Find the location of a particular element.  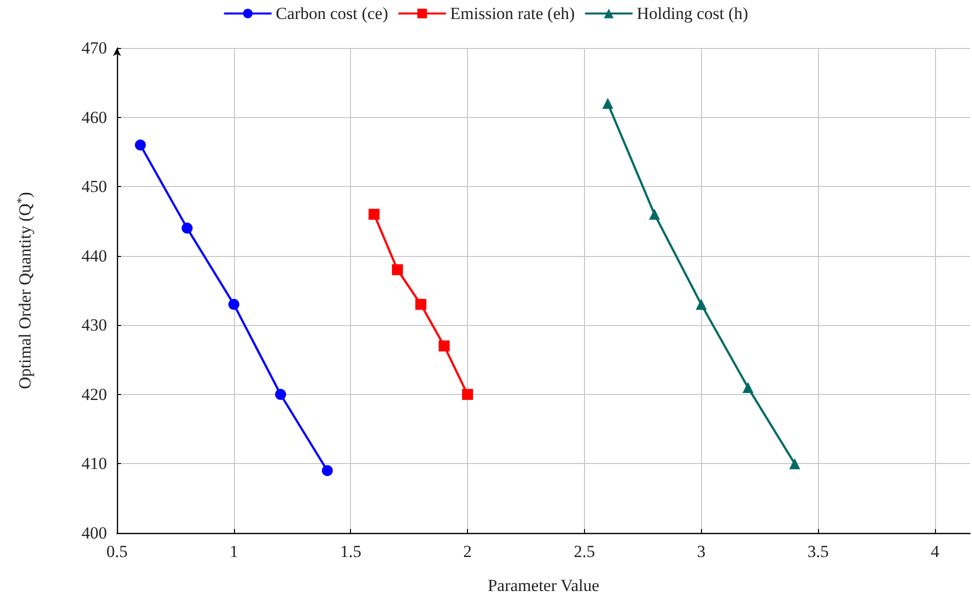

y-tick-label: 450 is located at coordinates (94, 186).